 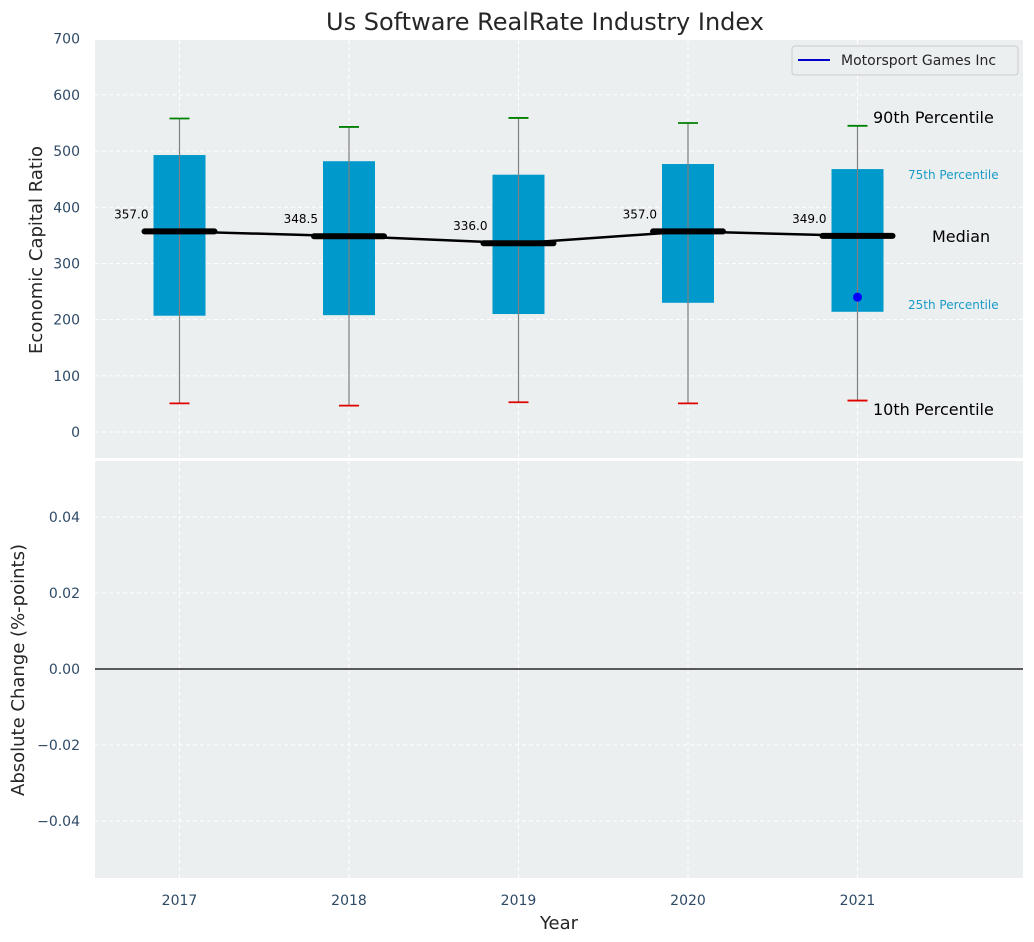 I want to click on annotation-75th: 75th Percentile, so click(x=953, y=175).